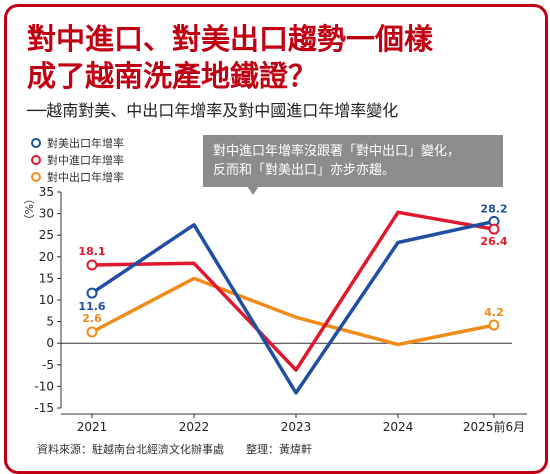 This screenshot has width=550, height=474. Describe the element at coordinates (172, 76) in the screenshot. I see `title-line-2: 成了越南洗產地鐵證？` at that location.